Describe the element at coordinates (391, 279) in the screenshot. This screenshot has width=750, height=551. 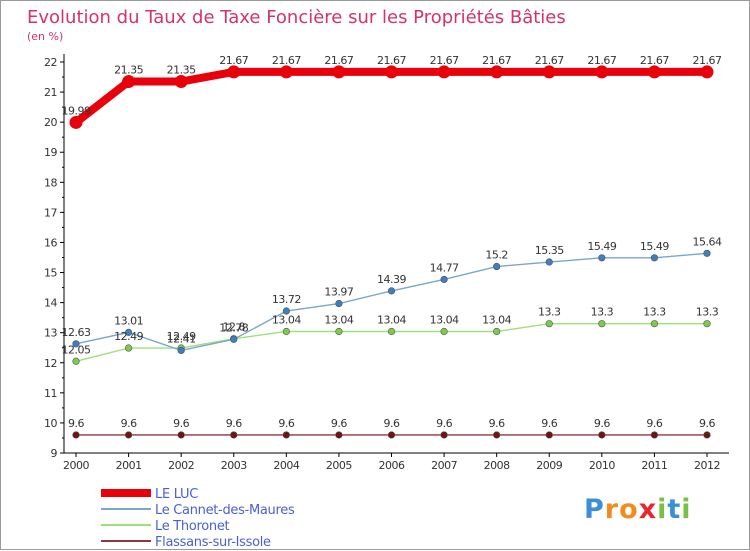
I see `data-label: 14.39` at that location.